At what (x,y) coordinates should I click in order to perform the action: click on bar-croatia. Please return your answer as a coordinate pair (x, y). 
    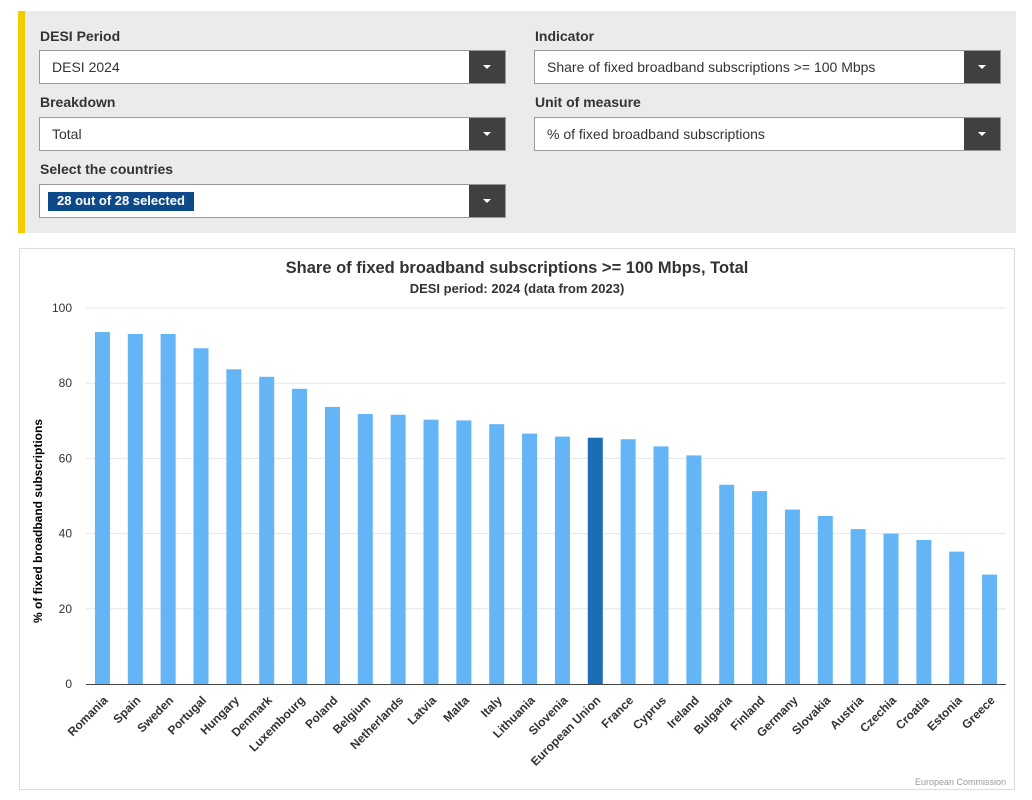
    Looking at the image, I should click on (924, 611).